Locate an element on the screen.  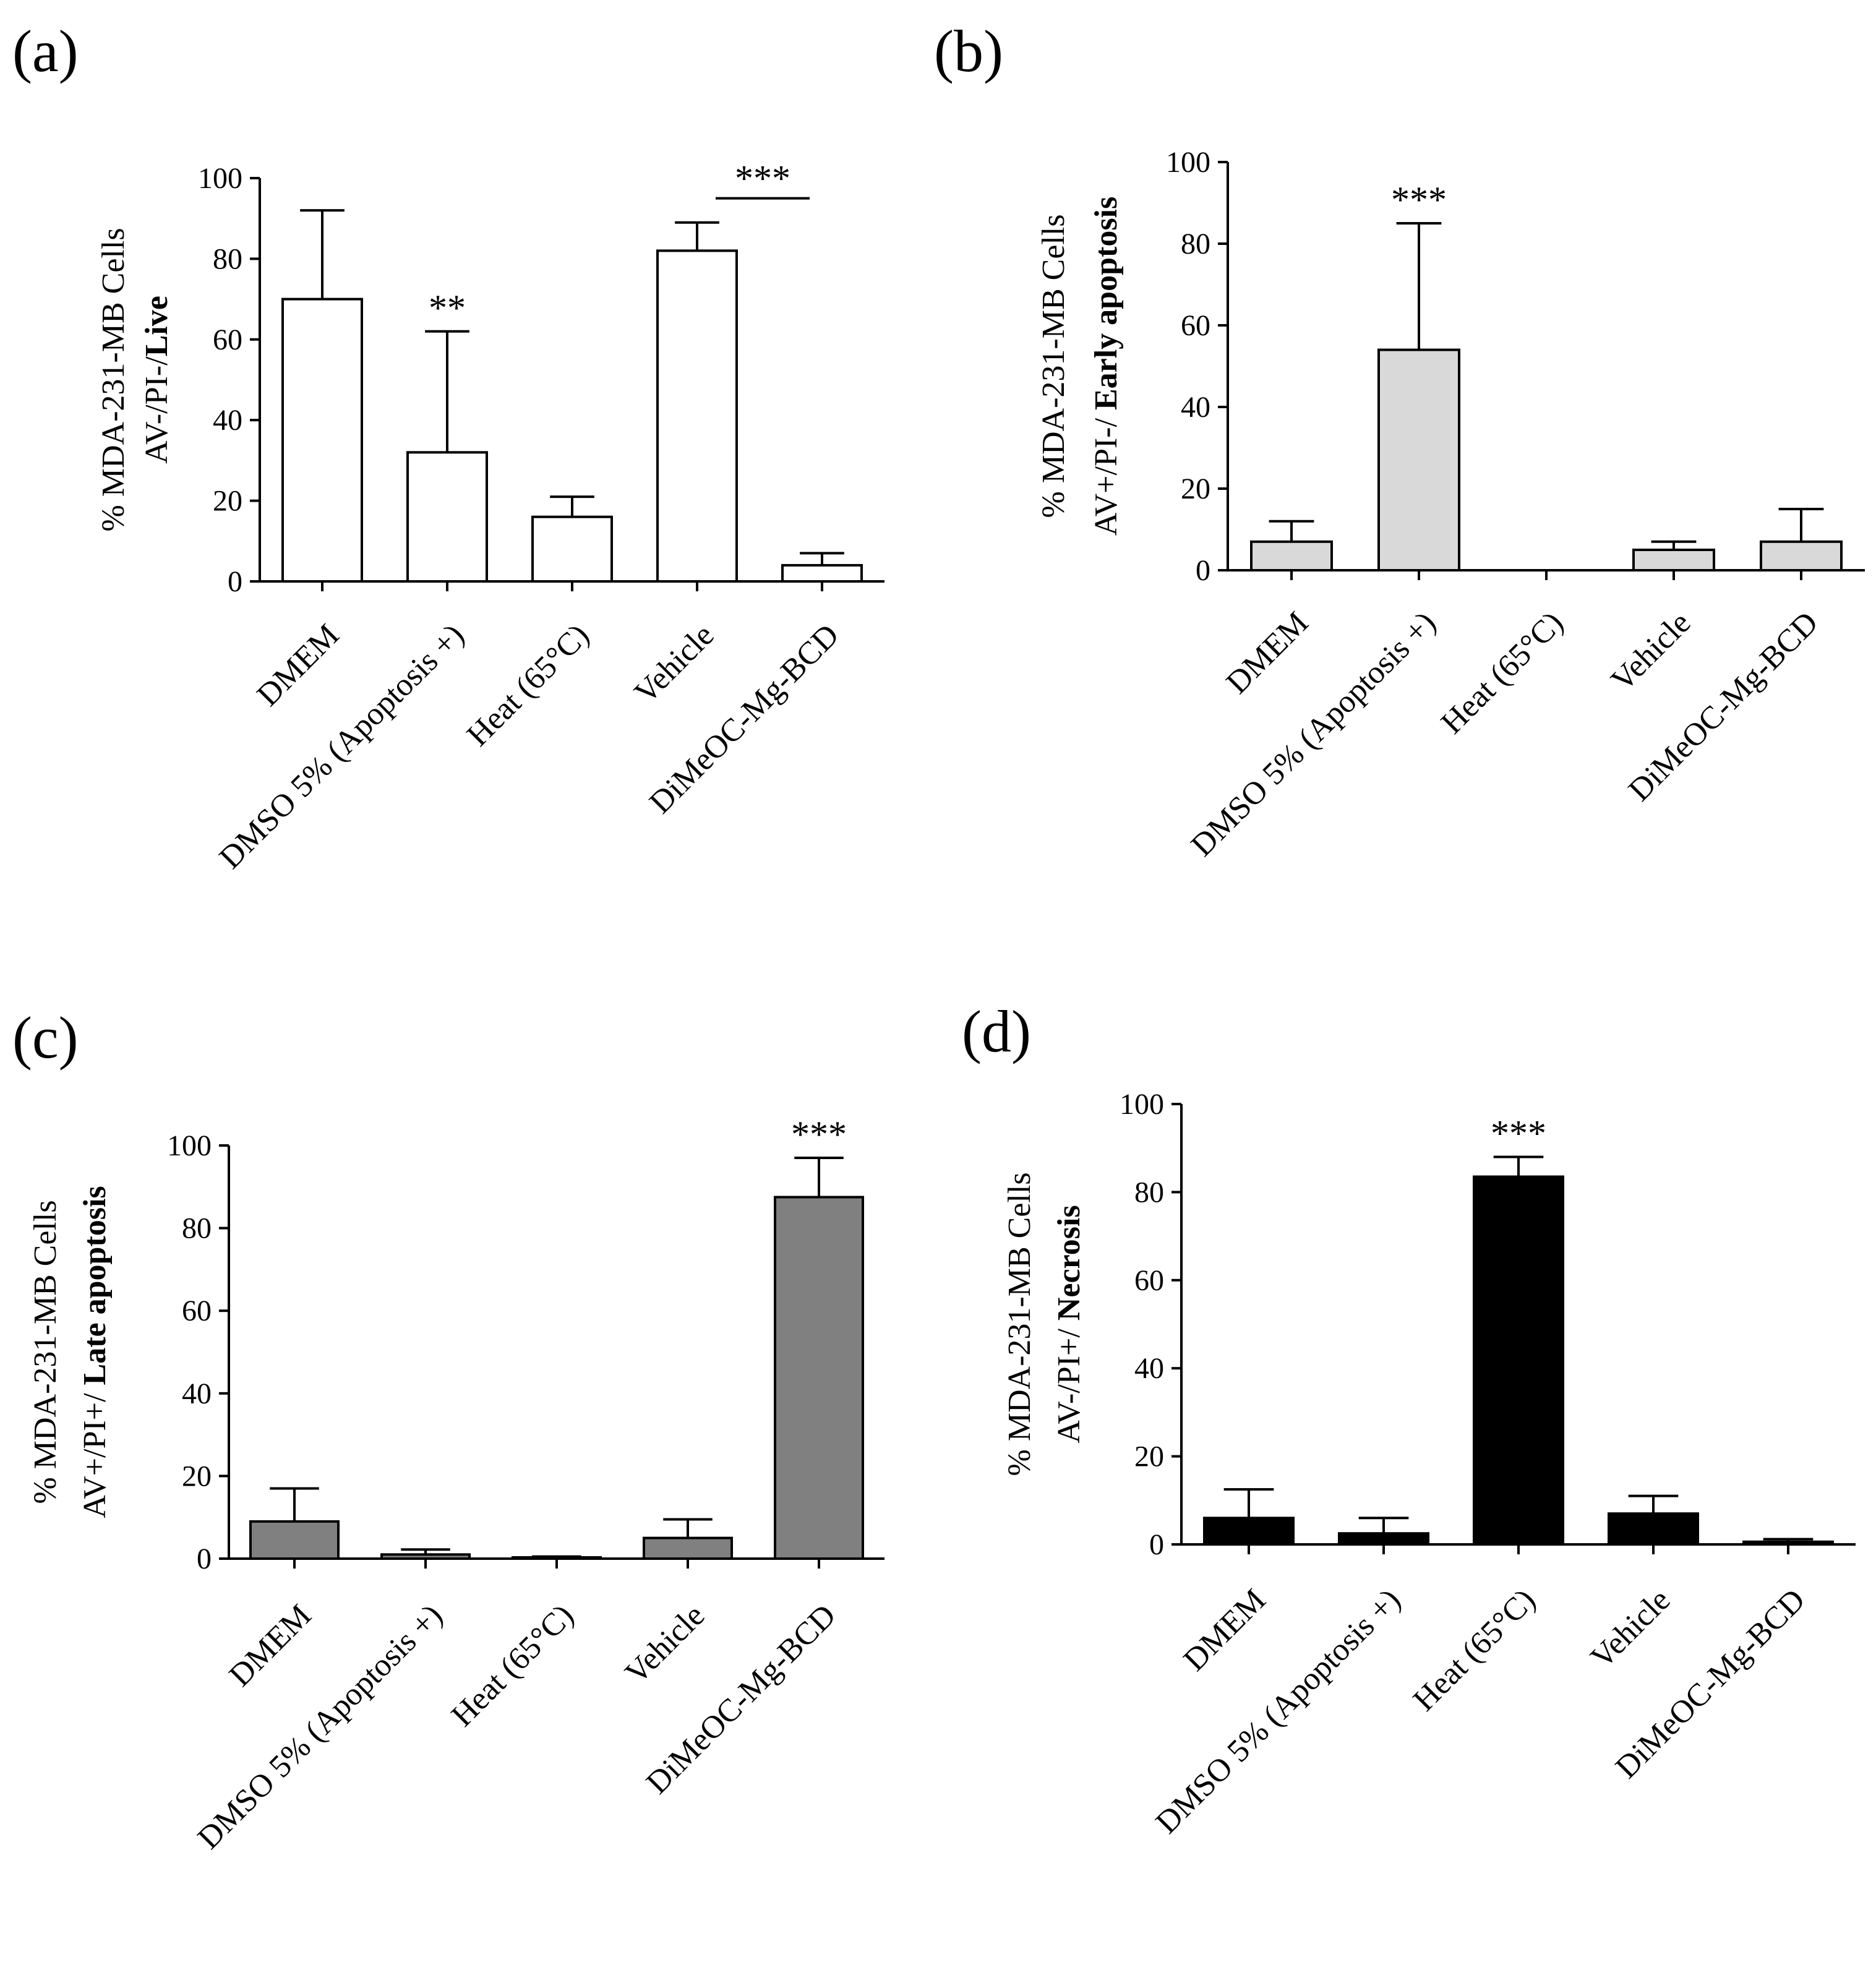
y-axis-label-line2: AV+/PI+/ Late apoptosis is located at coordinates (95, 1352).